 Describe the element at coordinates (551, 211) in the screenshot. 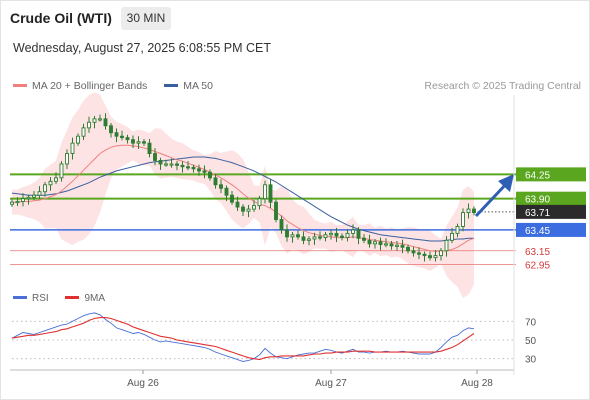

I see `level-tag-63.71` at that location.